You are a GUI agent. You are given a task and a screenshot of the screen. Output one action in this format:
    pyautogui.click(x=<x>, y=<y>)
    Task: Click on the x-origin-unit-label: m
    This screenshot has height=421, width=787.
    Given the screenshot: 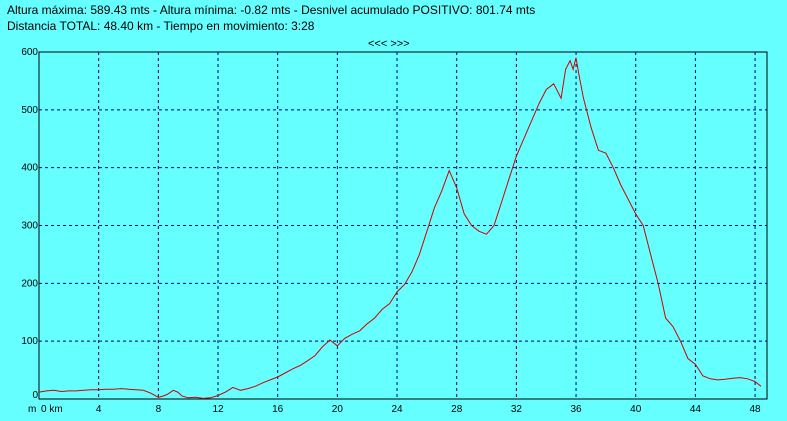 What is the action you would take?
    pyautogui.click(x=32, y=409)
    